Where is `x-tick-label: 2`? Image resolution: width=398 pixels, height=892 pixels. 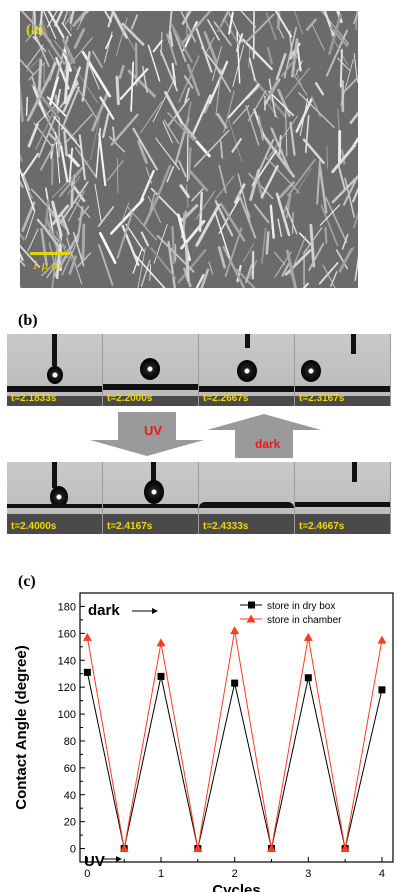
x-tick-label: 2 is located at coordinates (235, 874).